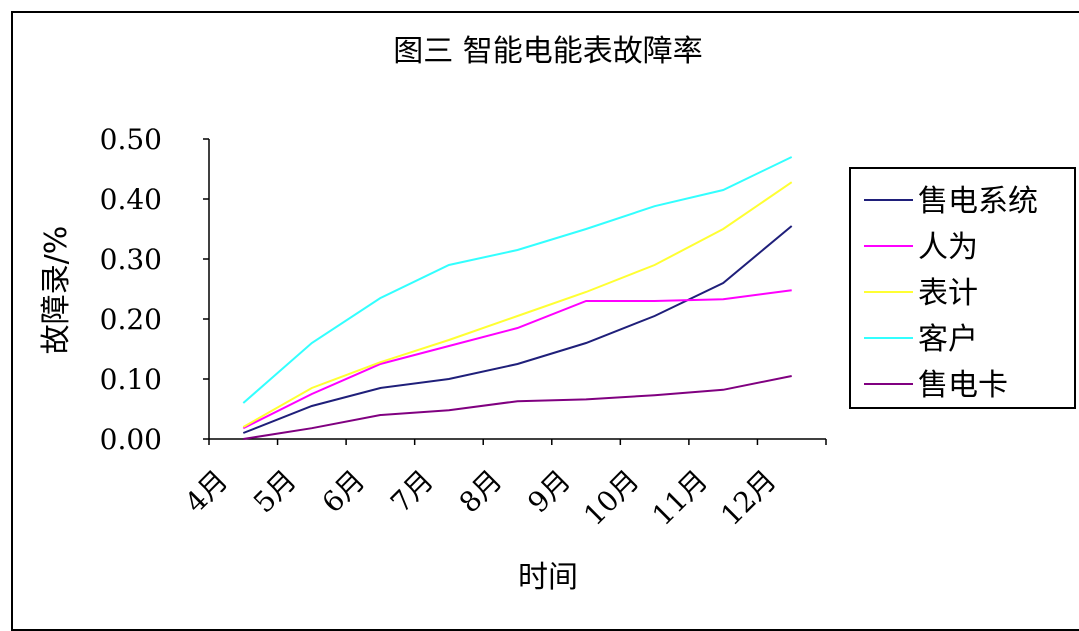  Describe the element at coordinates (548, 577) in the screenshot. I see `x-axis-title: 时间` at that location.